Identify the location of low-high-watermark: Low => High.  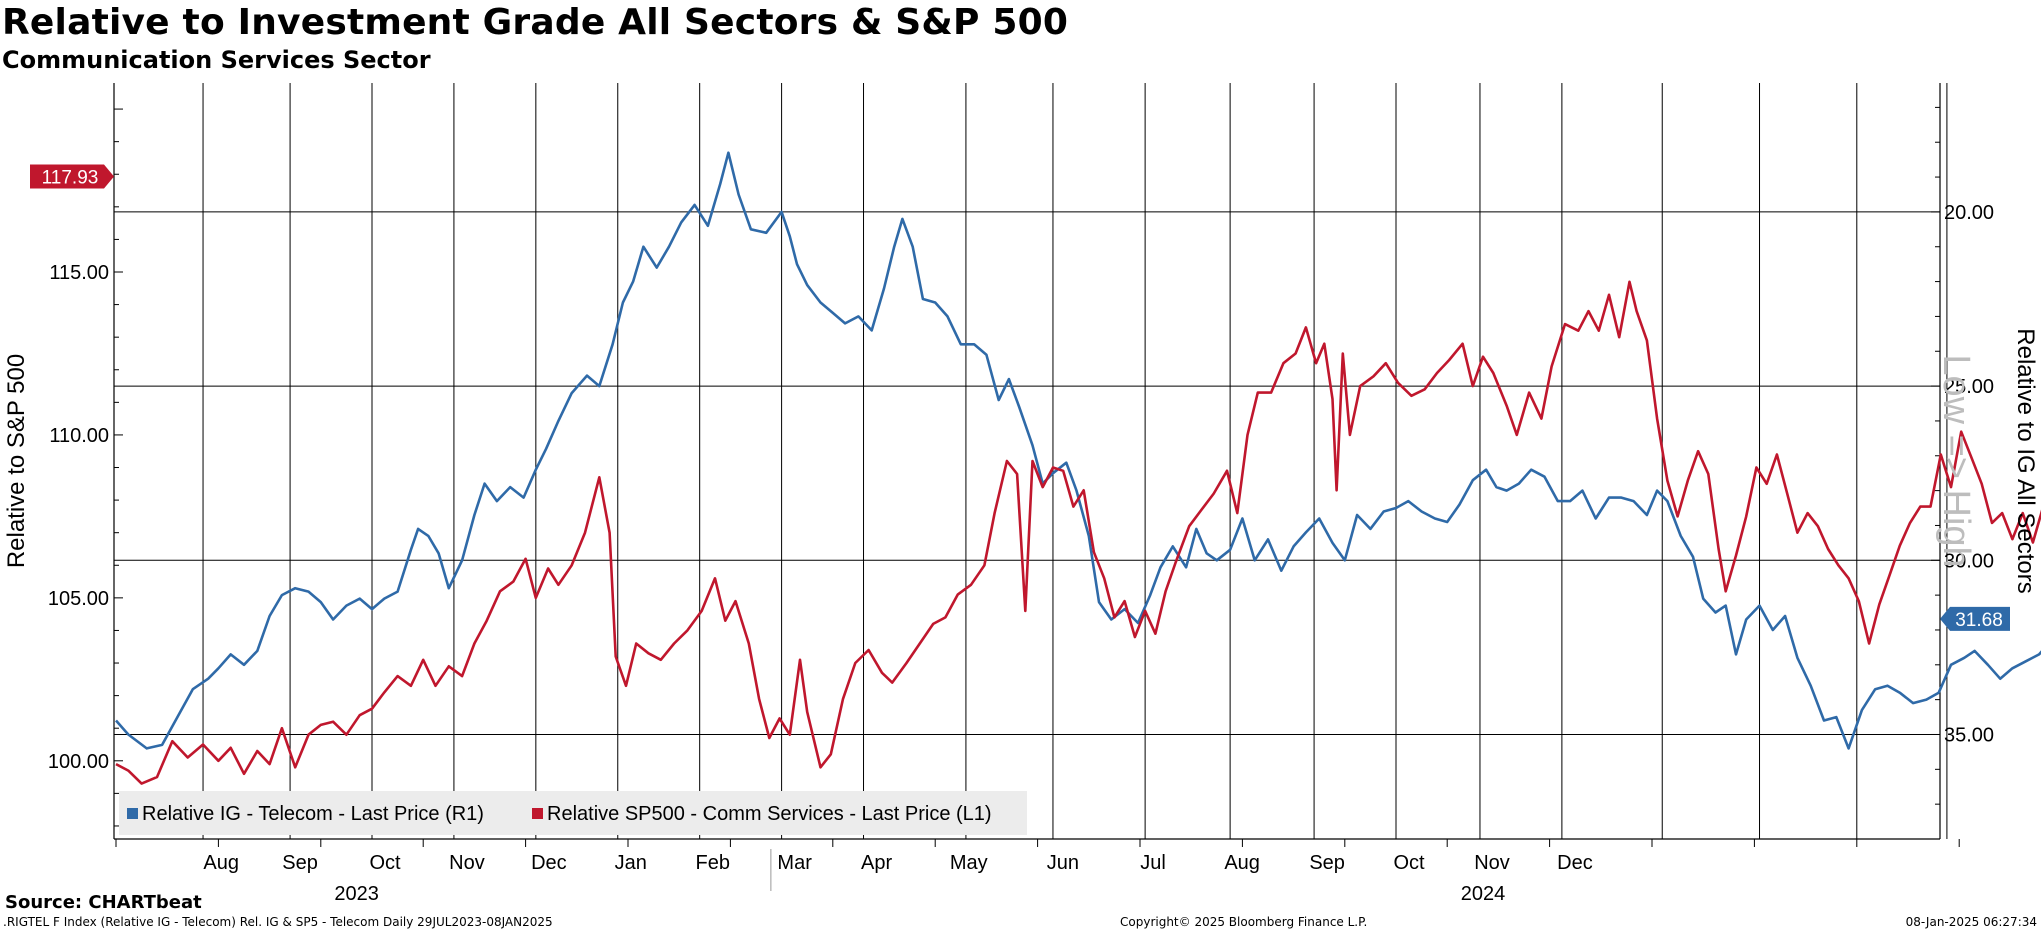
(1956, 460).